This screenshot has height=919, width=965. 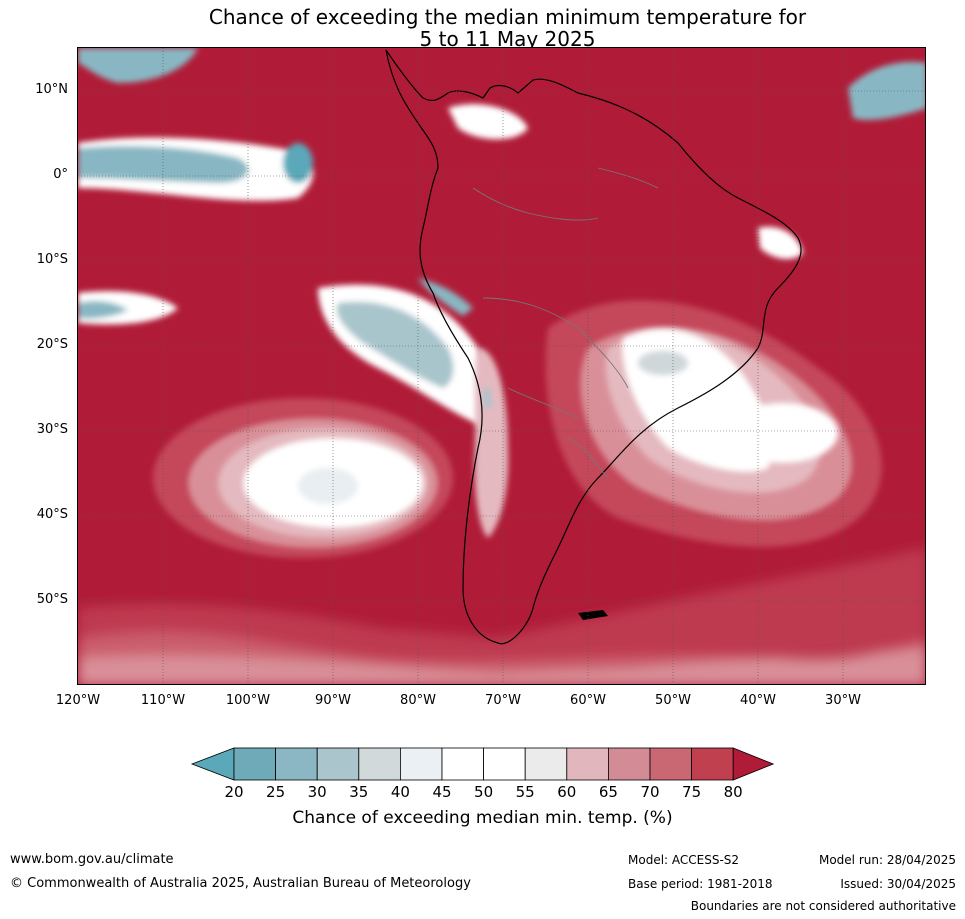 What do you see at coordinates (673, 700) in the screenshot?
I see `lon-label-50w: 50°W` at bounding box center [673, 700].